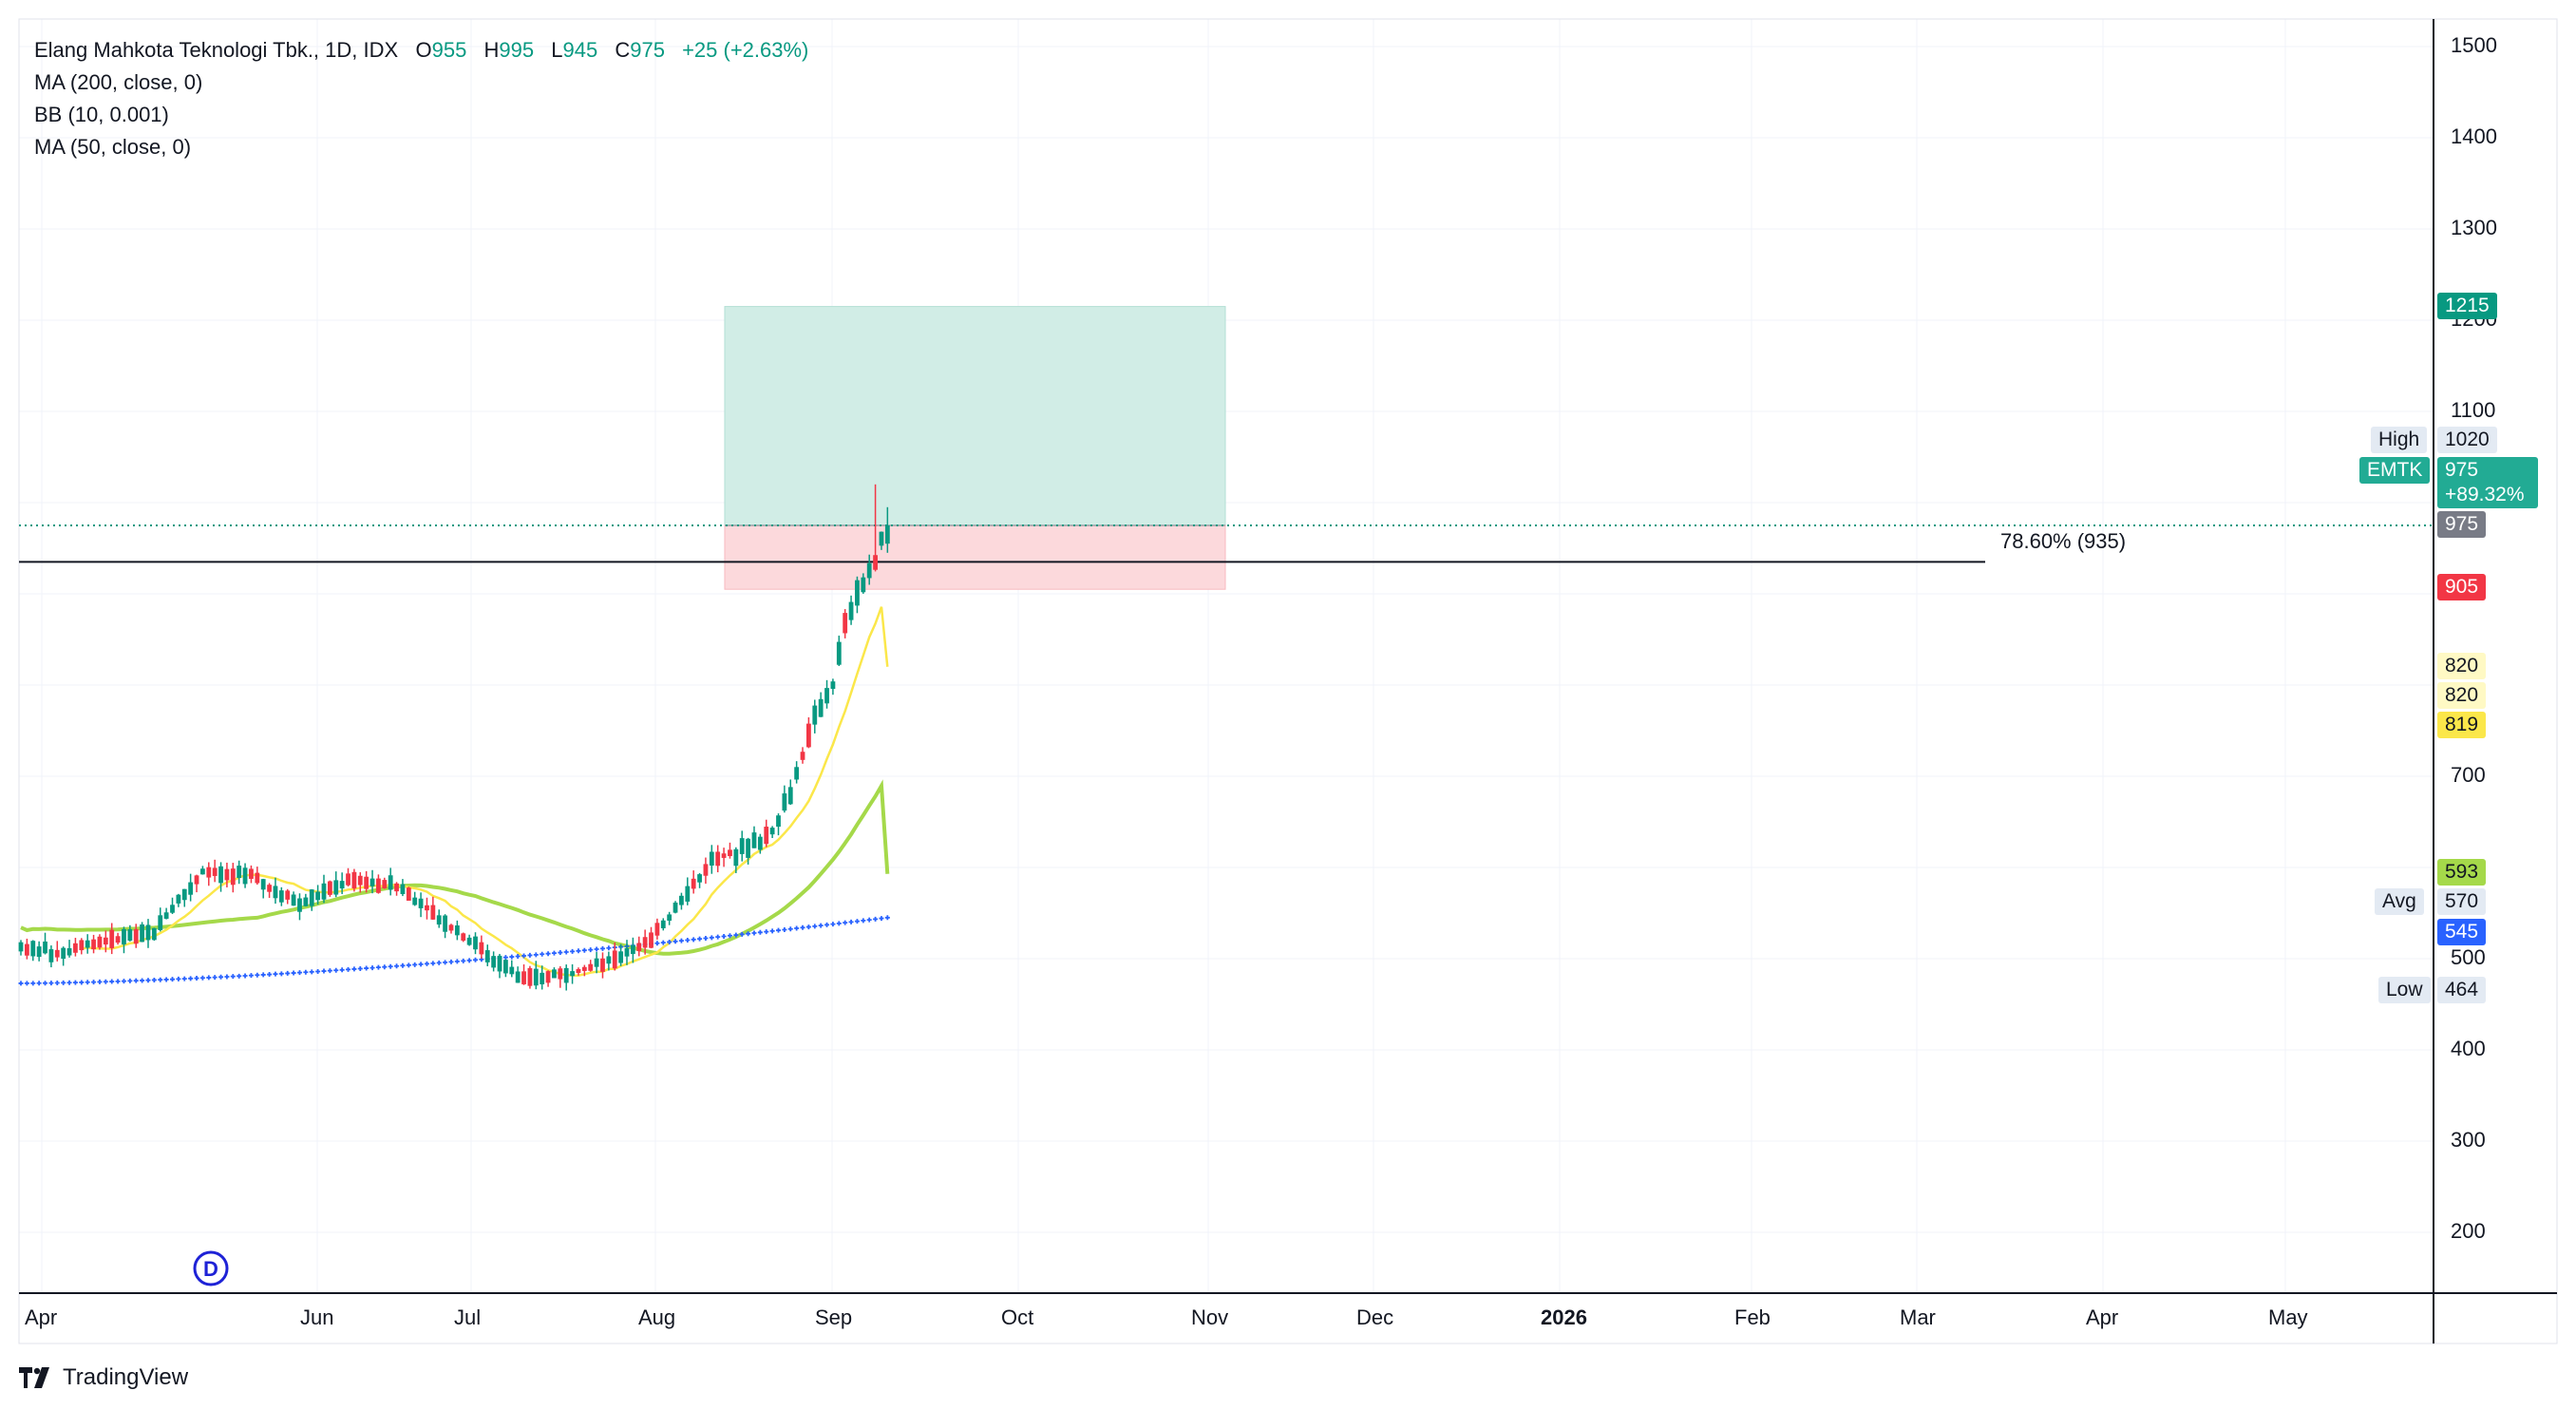 The height and width of the screenshot is (1410, 2576). I want to click on legend-low-value: 945, so click(580, 50).